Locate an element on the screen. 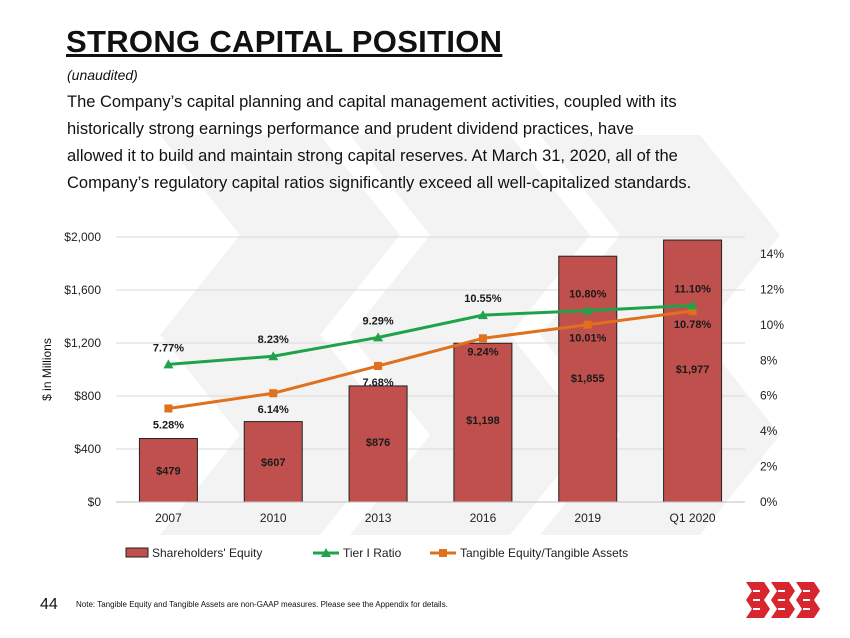  y-tick-label: $400 is located at coordinates (87, 449).